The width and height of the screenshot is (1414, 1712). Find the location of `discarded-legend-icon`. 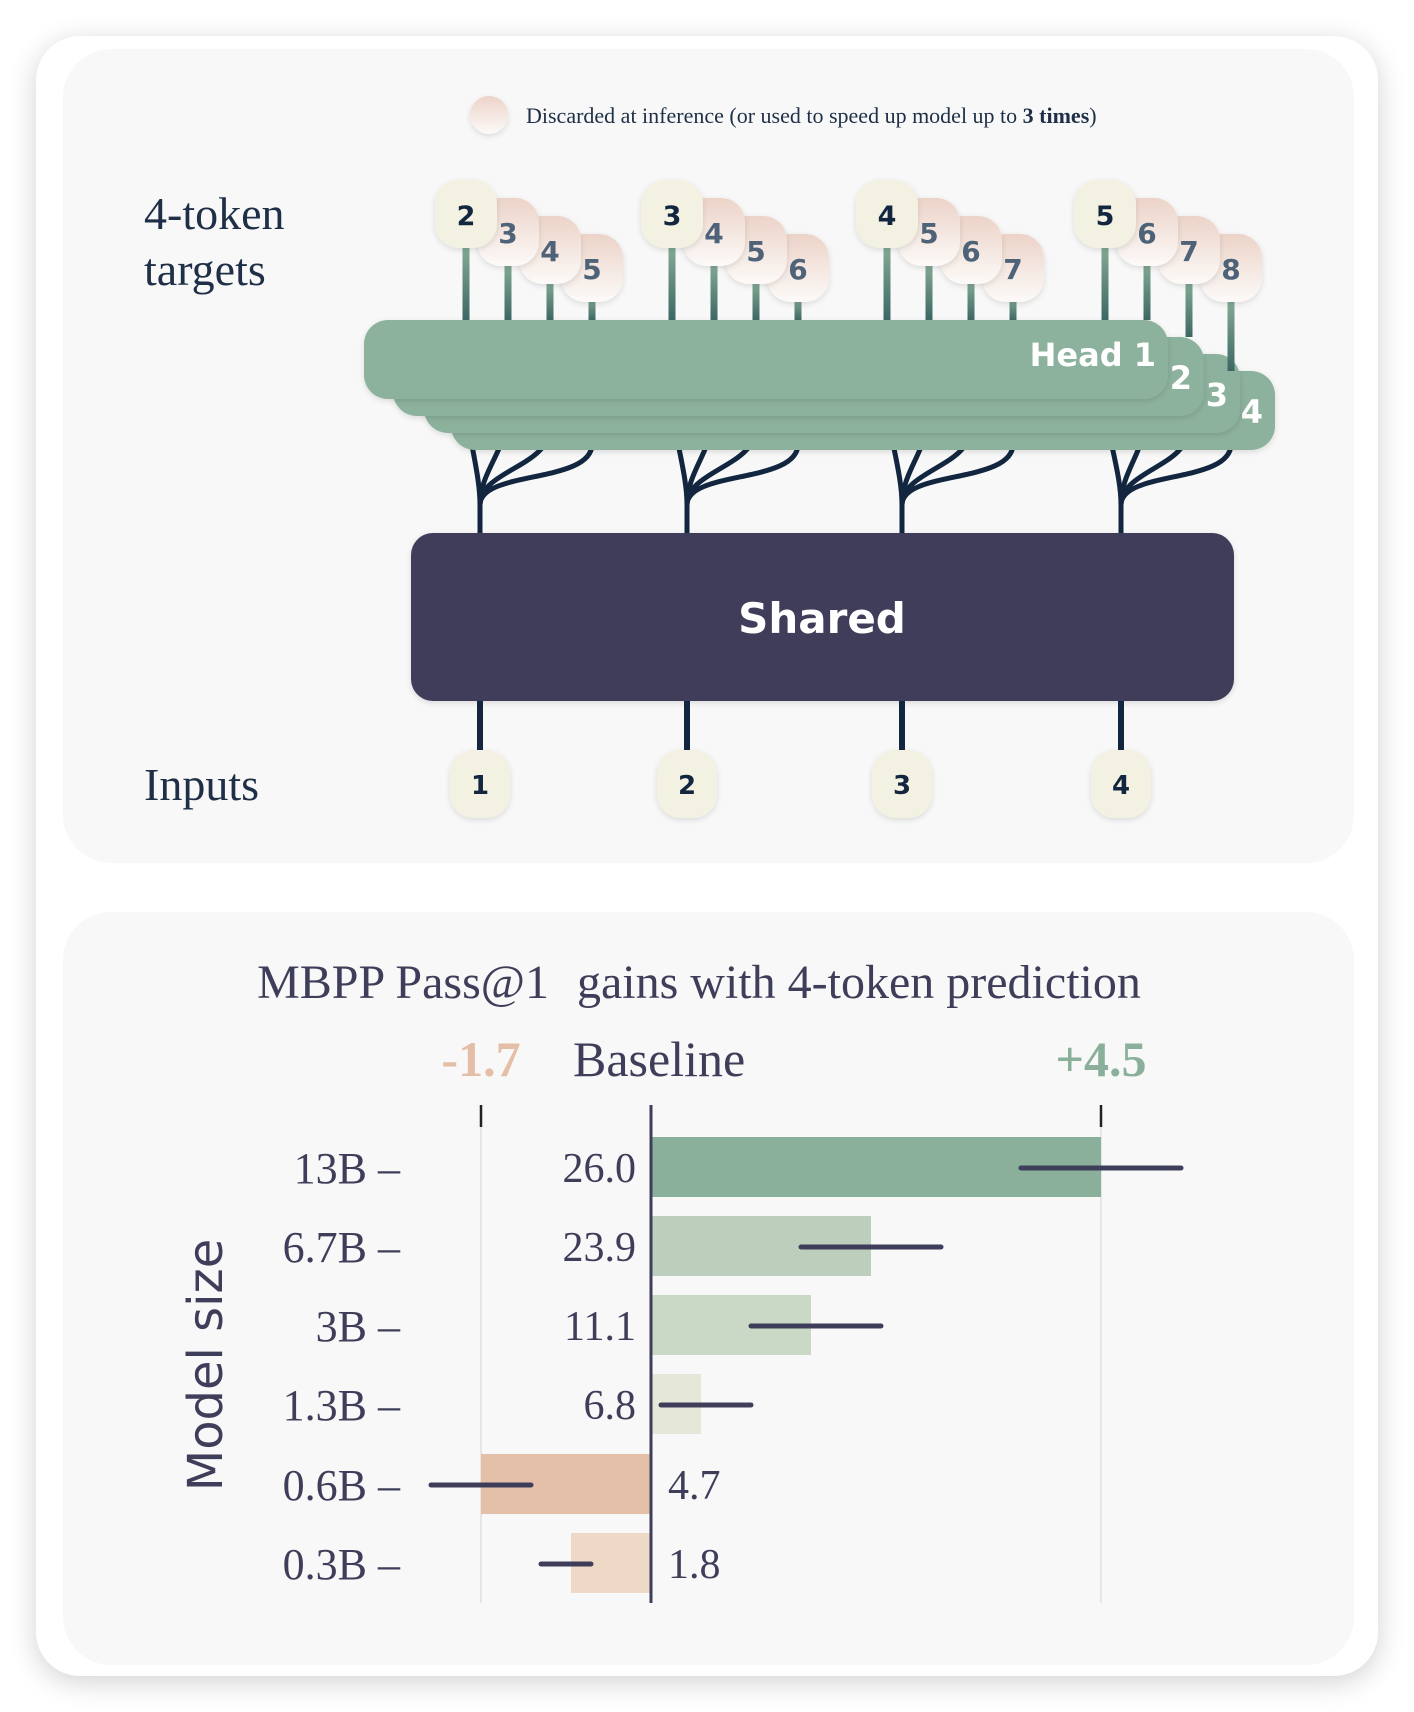

discarded-legend-icon is located at coordinates (489, 115).